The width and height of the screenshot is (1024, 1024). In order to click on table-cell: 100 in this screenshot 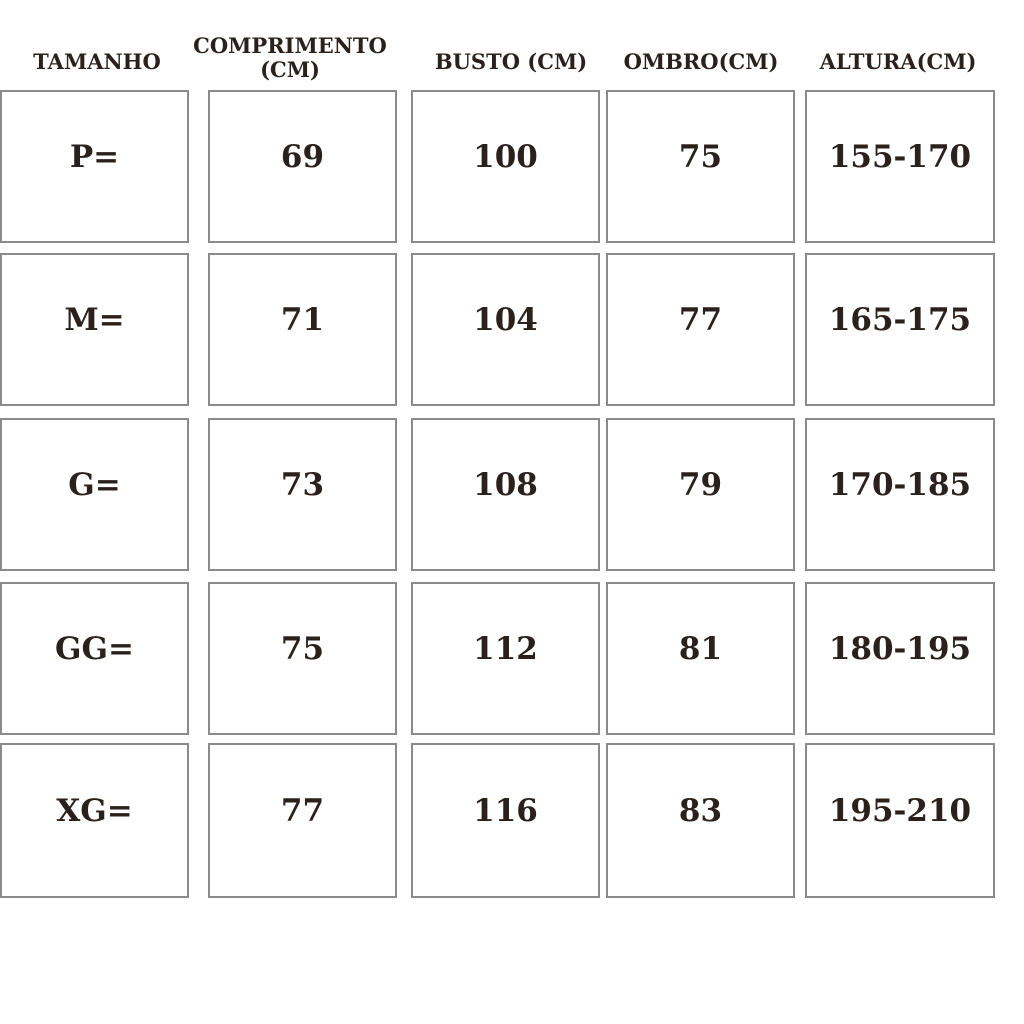, I will do `click(505, 166)`.